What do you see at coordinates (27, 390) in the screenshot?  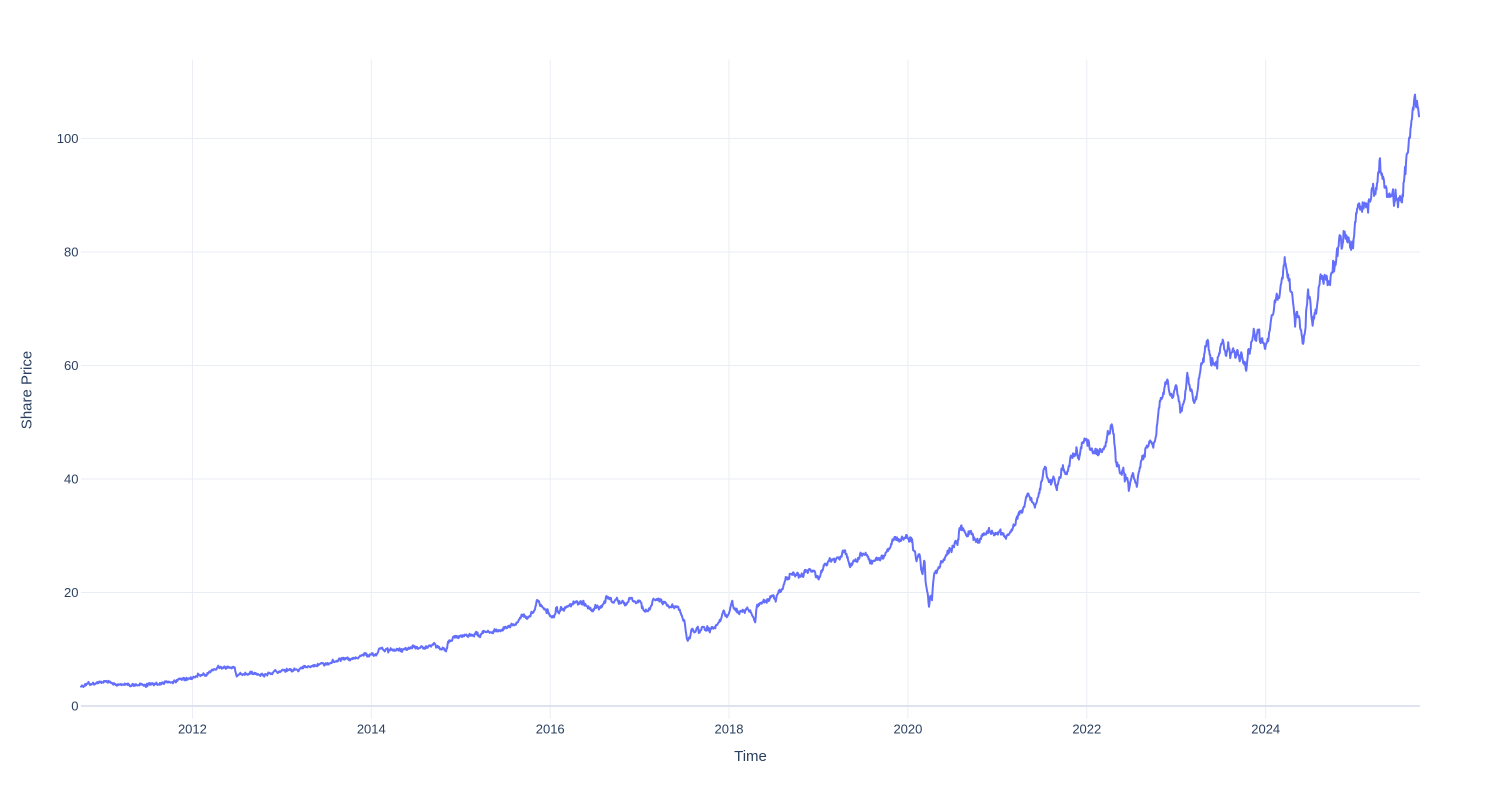 I see `svg-text: Share Price` at bounding box center [27, 390].